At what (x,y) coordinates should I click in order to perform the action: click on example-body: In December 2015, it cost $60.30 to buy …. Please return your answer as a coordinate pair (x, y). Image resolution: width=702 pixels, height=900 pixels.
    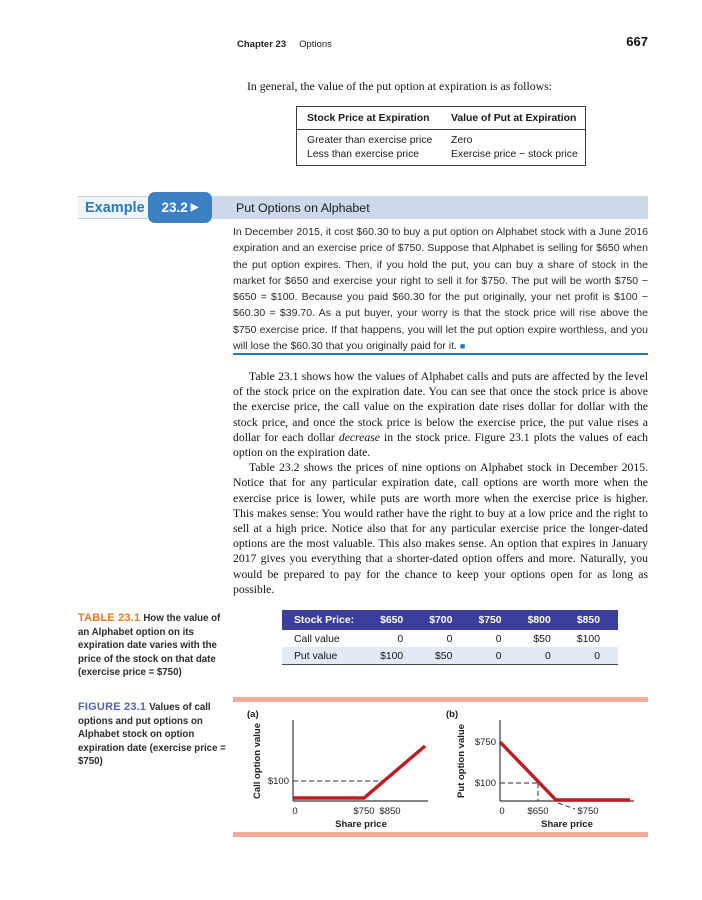
    Looking at the image, I should click on (440, 289).